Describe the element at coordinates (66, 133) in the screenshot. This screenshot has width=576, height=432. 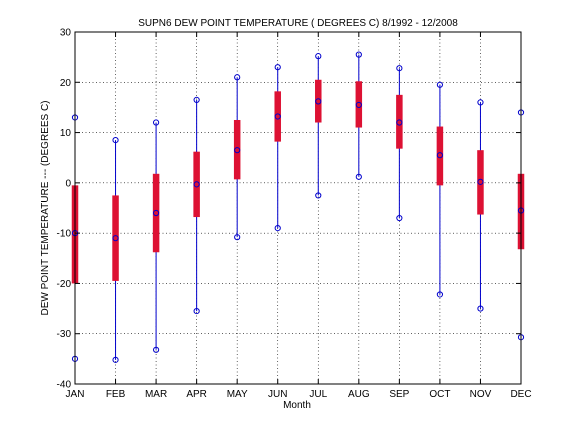
I see `y-tick-label: 10` at that location.